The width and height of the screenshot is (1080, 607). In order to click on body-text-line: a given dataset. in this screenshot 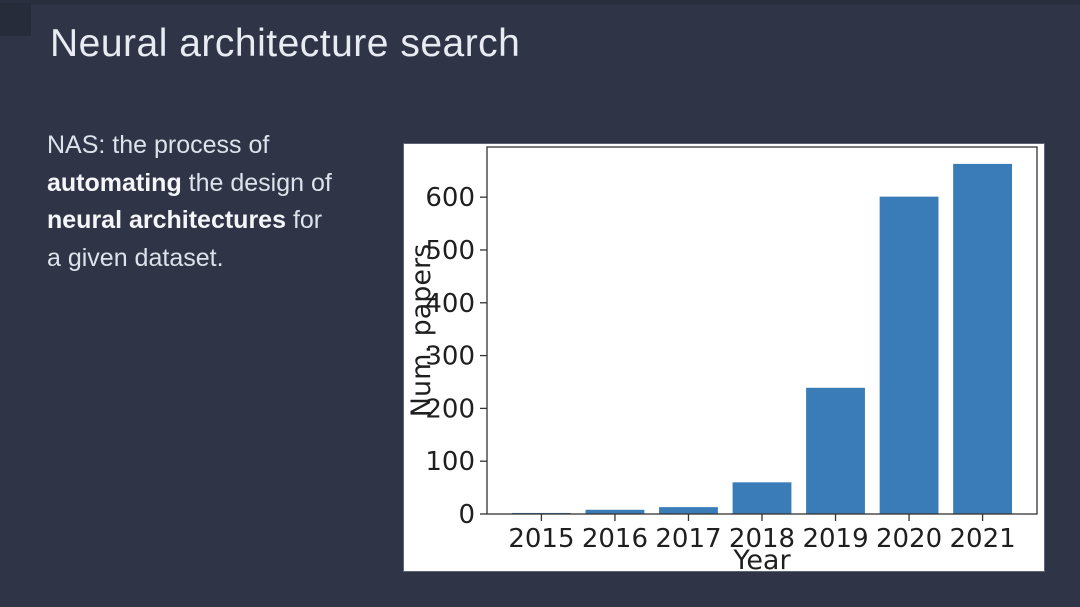, I will do `click(135, 257)`.